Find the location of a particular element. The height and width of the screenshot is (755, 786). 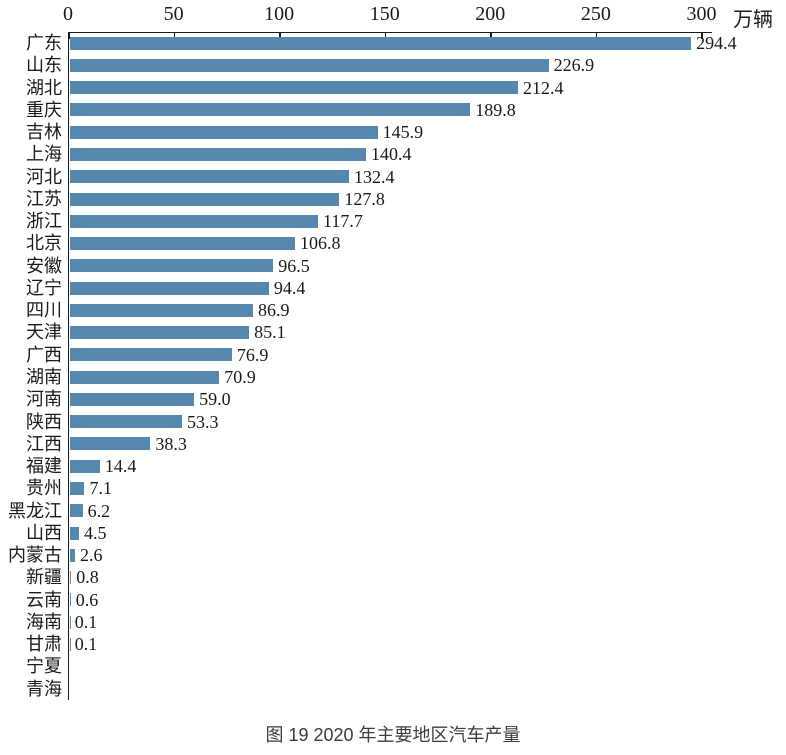

value-label: 85.1 is located at coordinates (270, 332).